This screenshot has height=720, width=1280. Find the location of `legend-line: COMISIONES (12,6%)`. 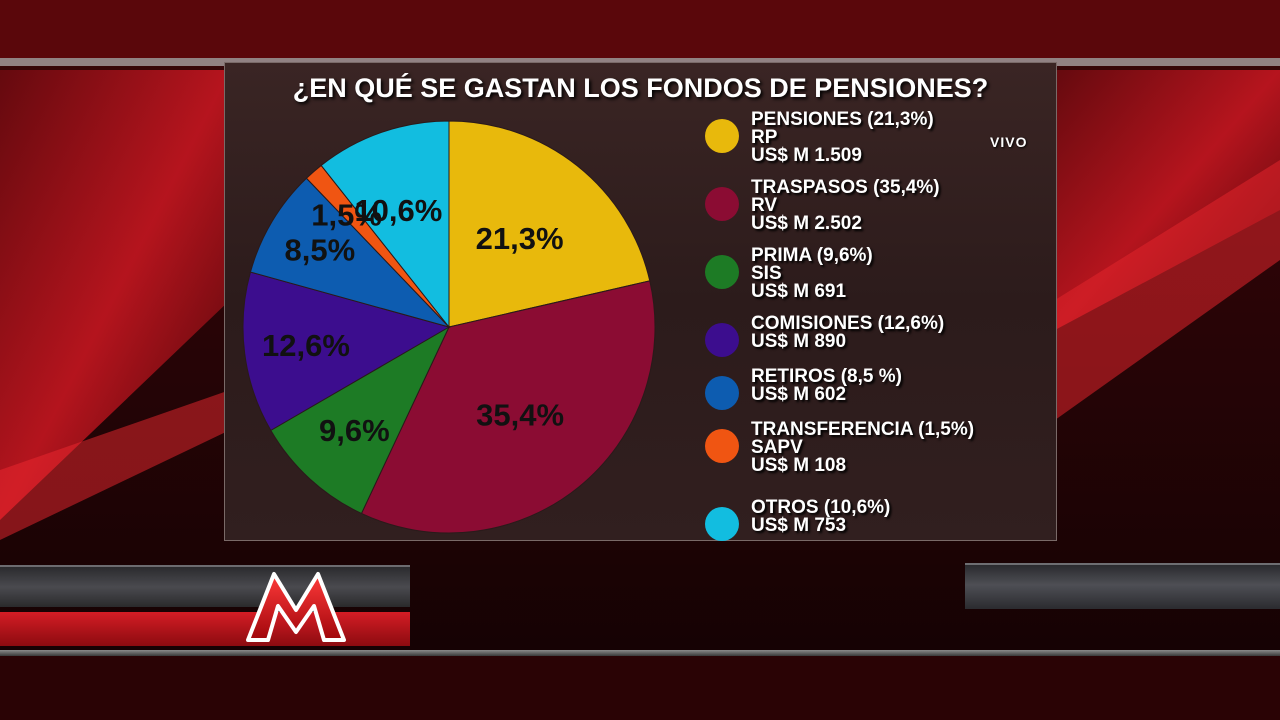

legend-line: COMISIONES (12,6%) is located at coordinates (848, 323).